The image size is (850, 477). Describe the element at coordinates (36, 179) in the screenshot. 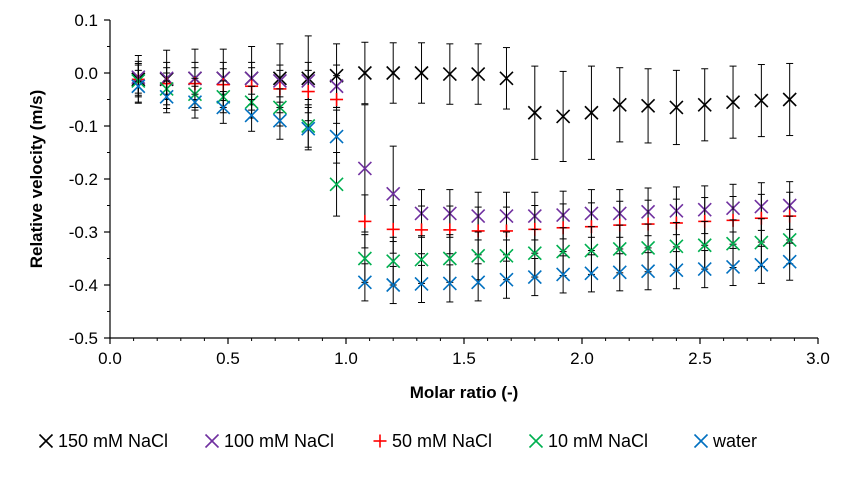

I see `y-axis-title: Relative velocity (m/s)` at that location.